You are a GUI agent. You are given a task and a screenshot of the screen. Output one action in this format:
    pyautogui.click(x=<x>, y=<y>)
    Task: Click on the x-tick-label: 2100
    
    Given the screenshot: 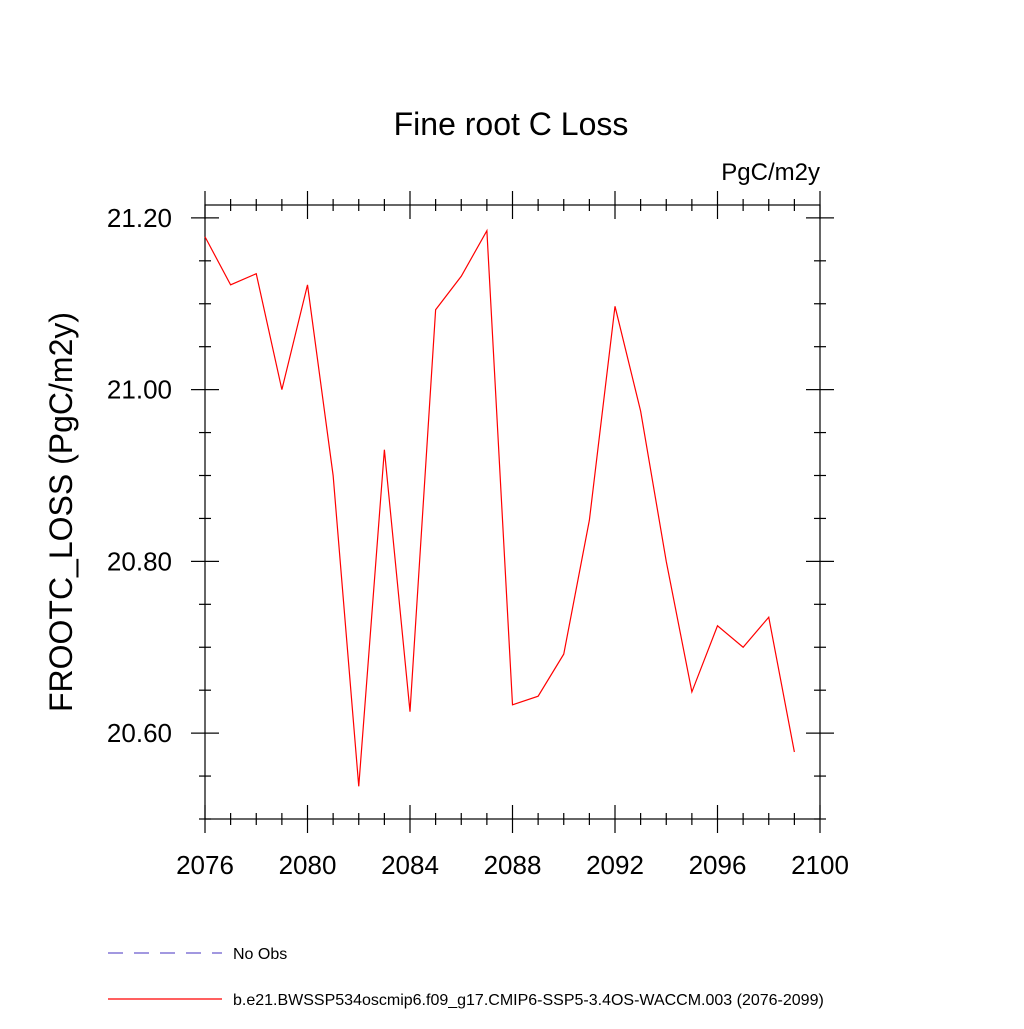 What is the action you would take?
    pyautogui.click(x=820, y=865)
    